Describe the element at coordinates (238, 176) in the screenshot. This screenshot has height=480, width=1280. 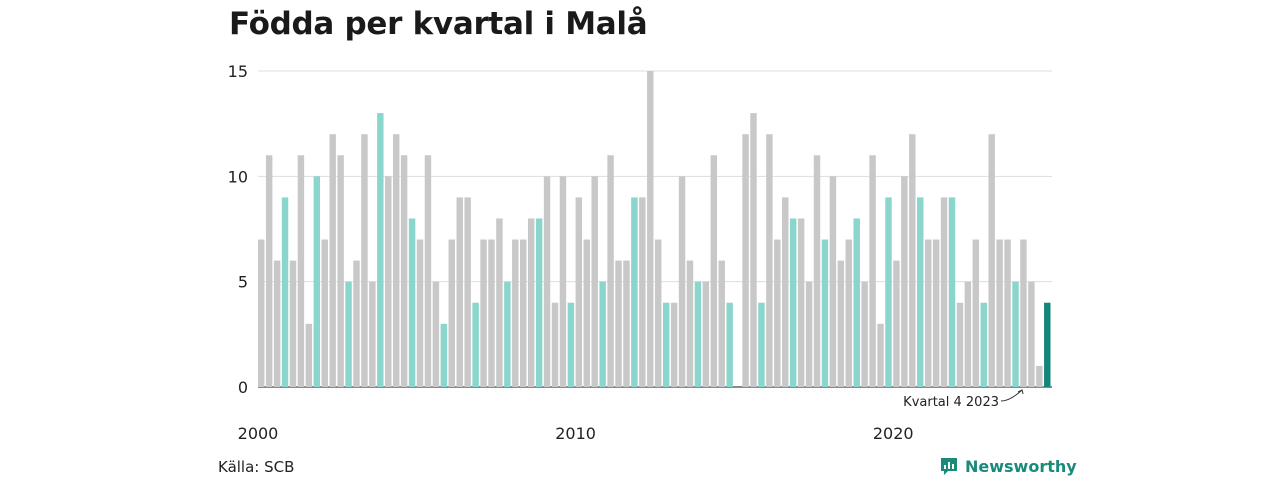
I see `y-tick-label: 10` at that location.